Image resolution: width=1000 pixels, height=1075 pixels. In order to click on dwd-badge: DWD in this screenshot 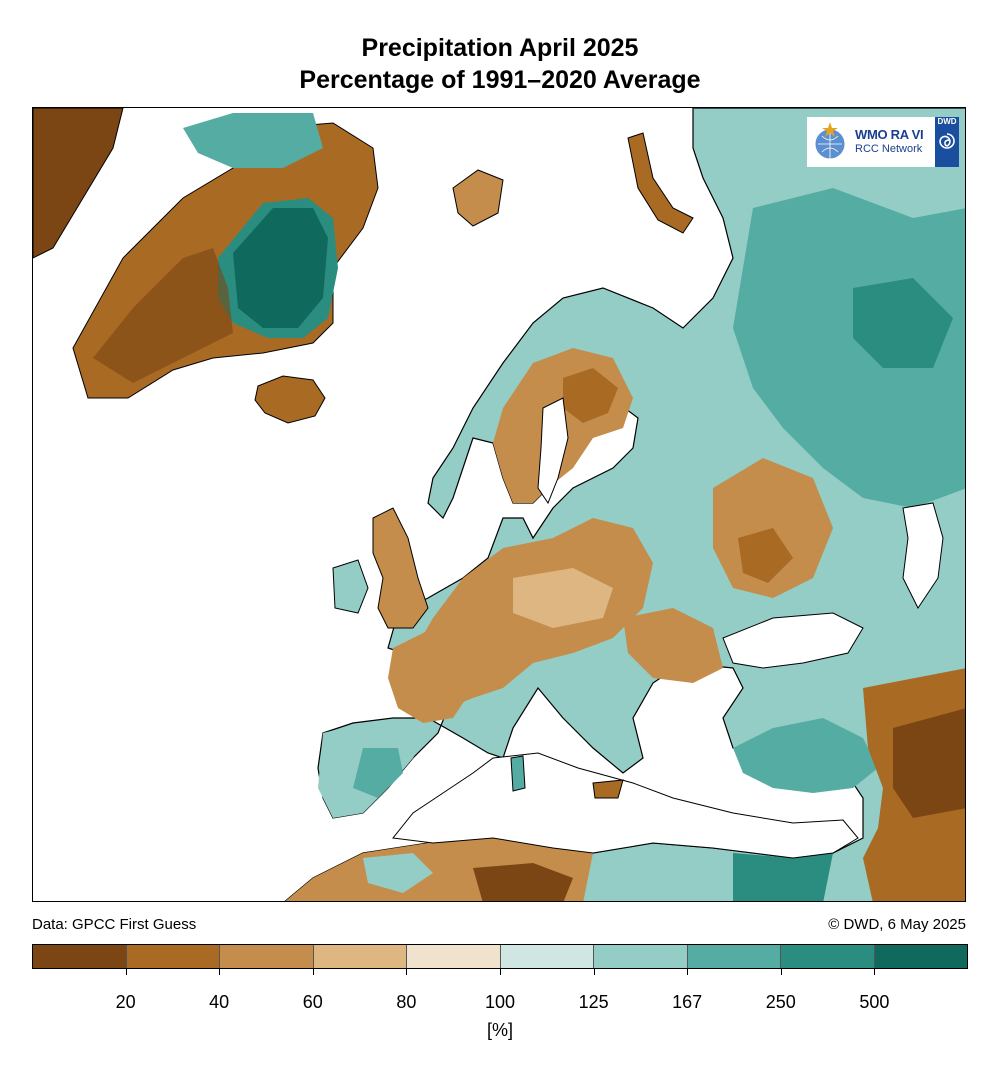, I will do `click(947, 142)`.